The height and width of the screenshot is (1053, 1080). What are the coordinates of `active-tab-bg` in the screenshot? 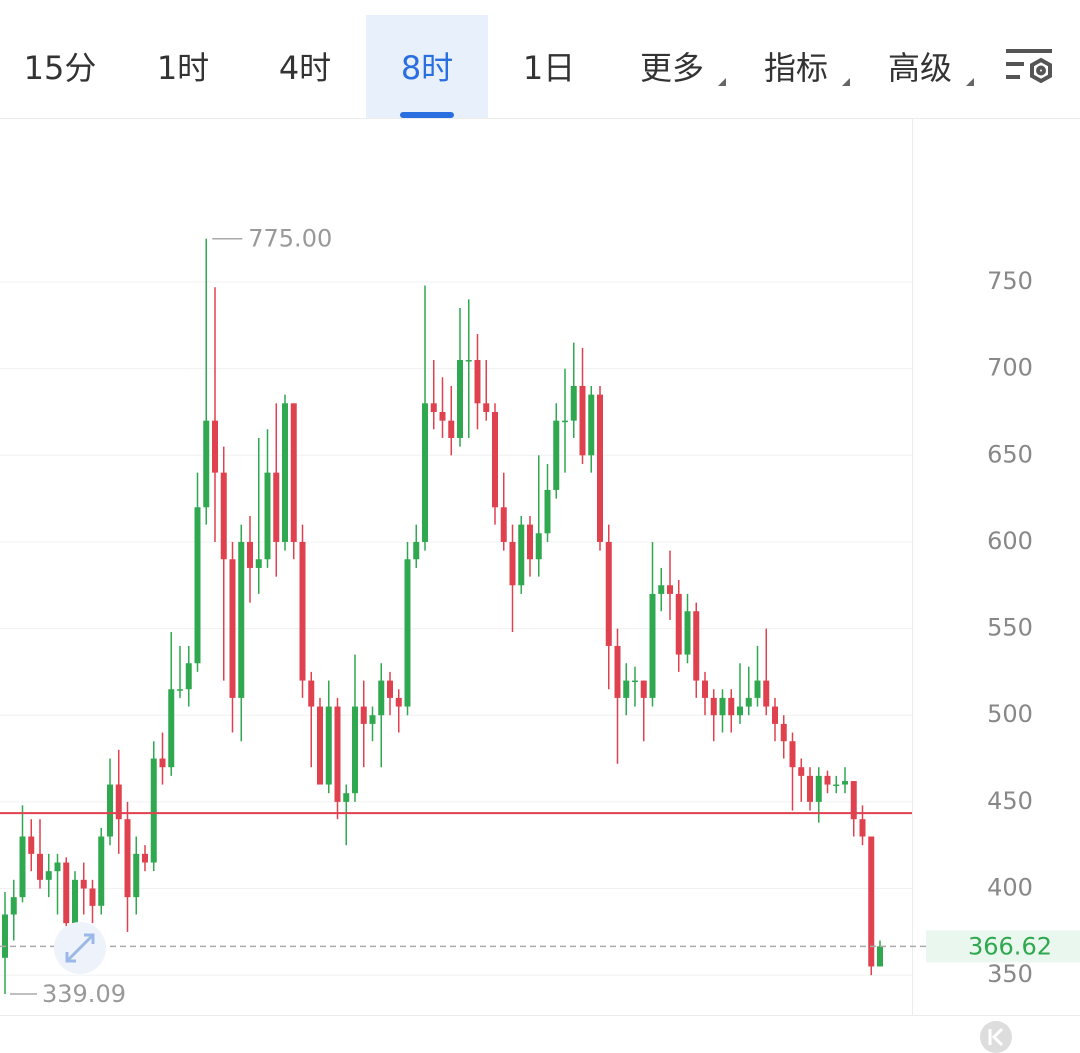 It's located at (427, 66).